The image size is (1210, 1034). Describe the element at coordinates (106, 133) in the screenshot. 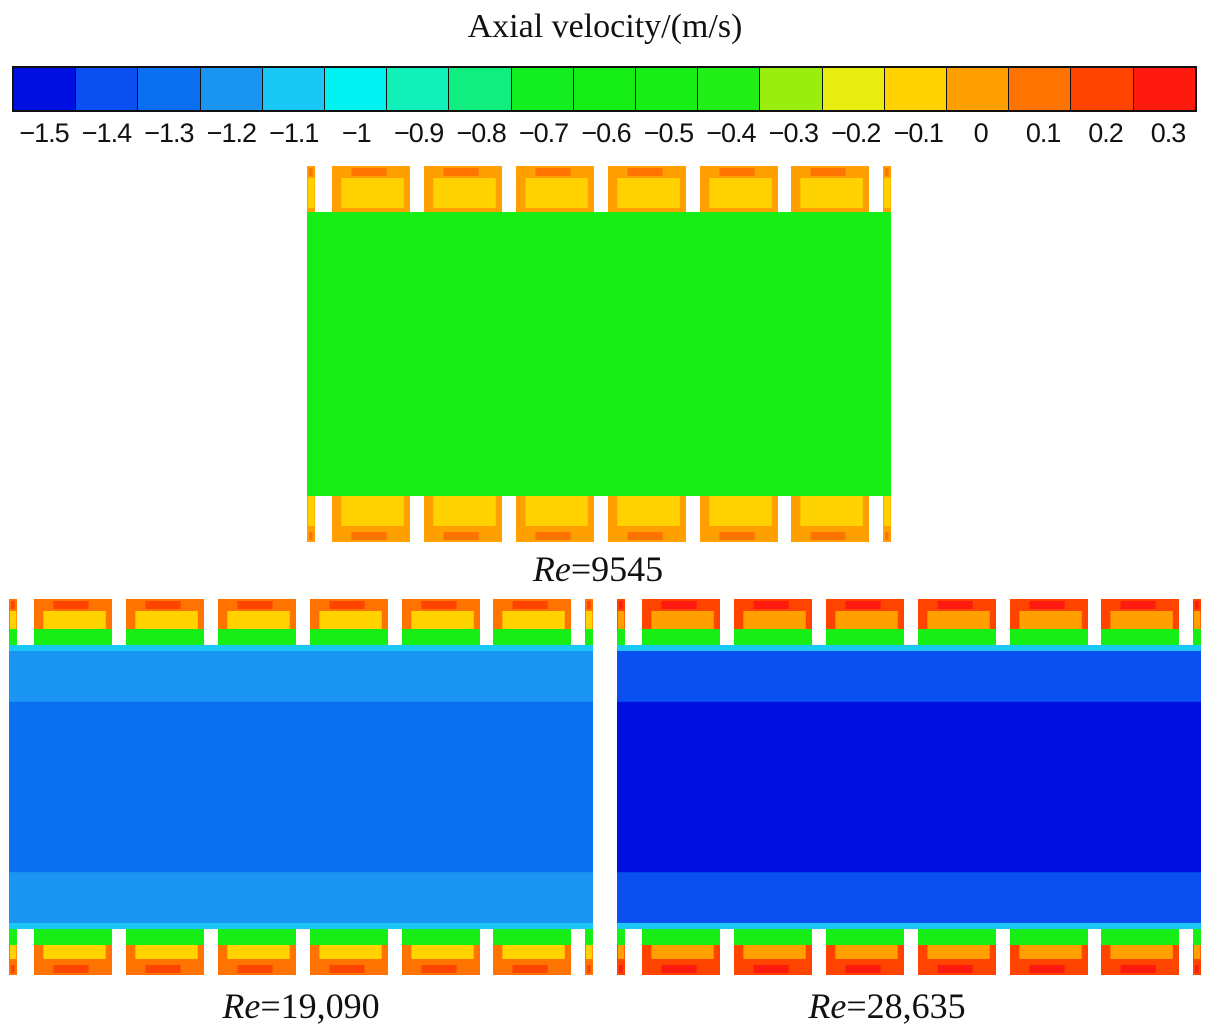

I see `colorbar-tick-label: −1.4` at that location.